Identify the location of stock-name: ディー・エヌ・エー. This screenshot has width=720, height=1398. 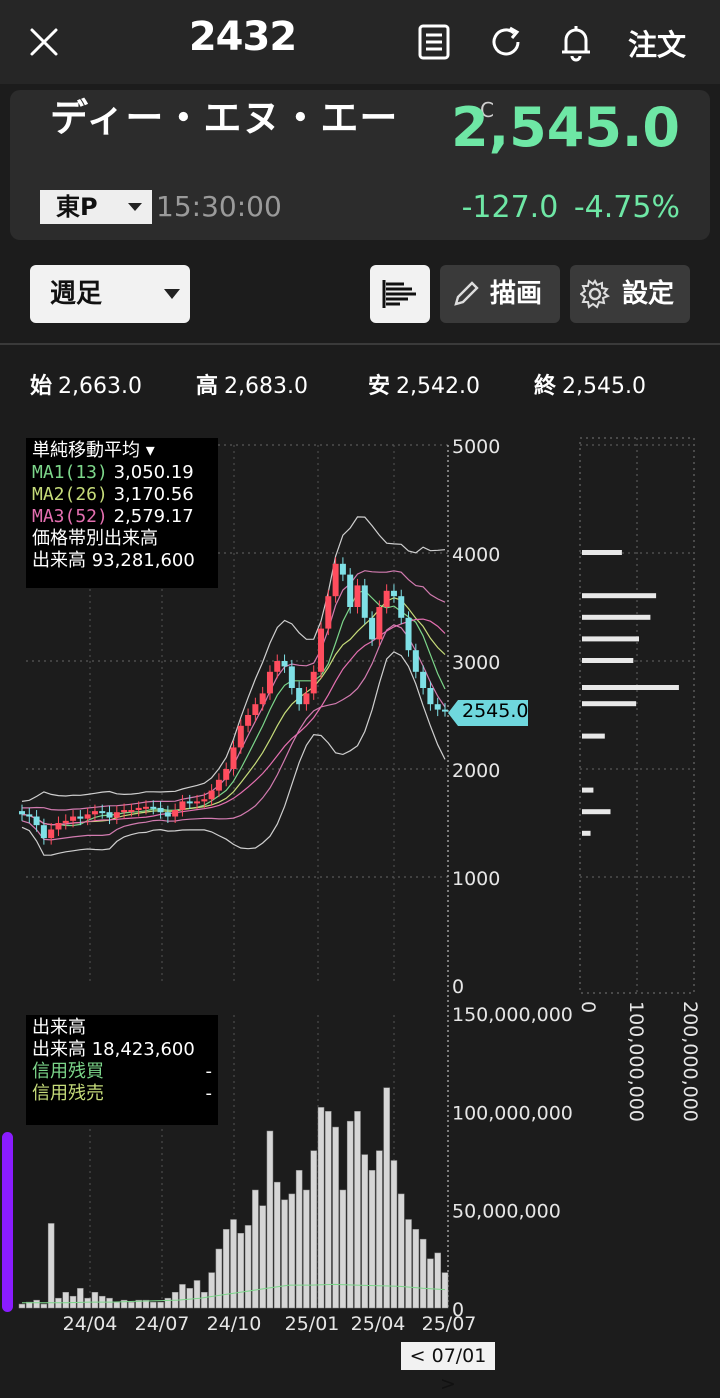
(224, 118).